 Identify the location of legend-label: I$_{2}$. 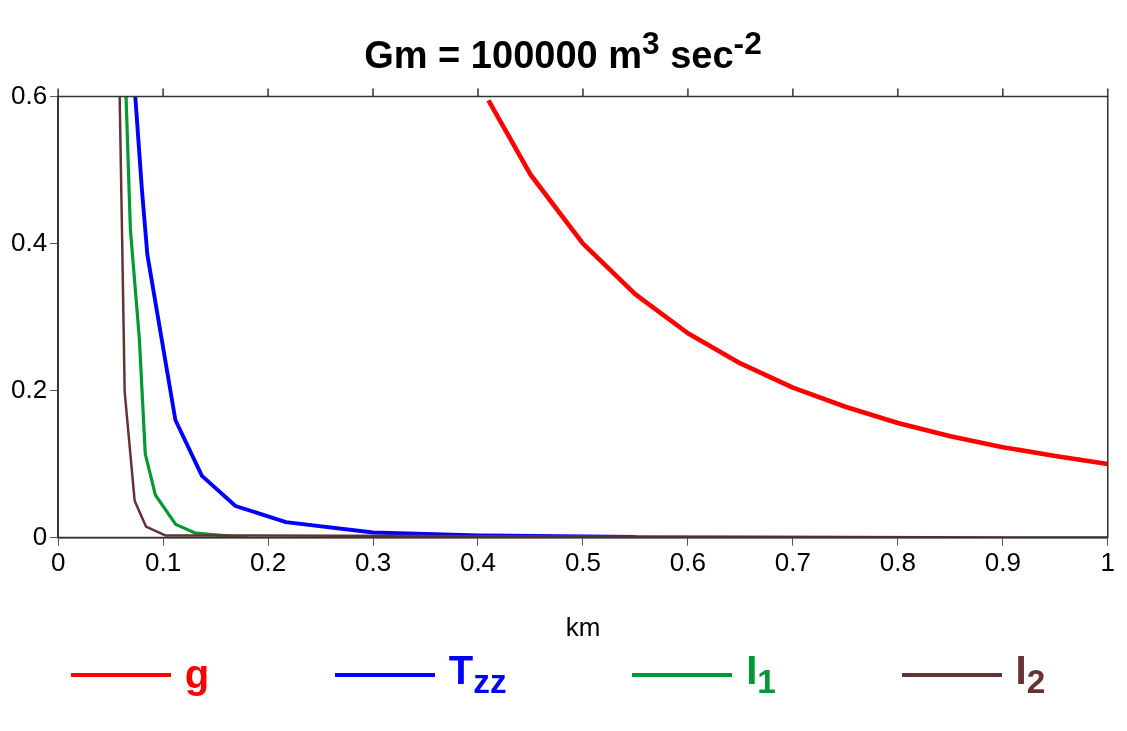
(1030, 674).